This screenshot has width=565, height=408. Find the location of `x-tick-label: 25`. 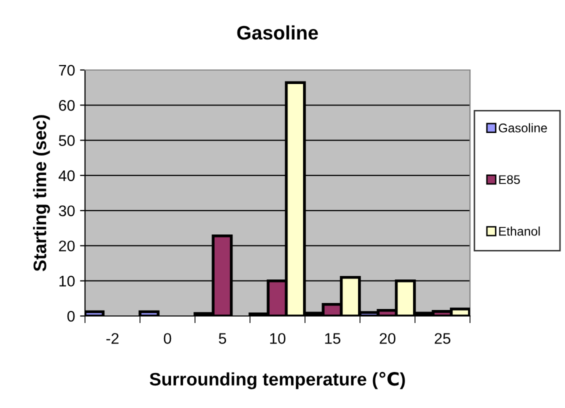

x-tick-label: 25 is located at coordinates (442, 338).